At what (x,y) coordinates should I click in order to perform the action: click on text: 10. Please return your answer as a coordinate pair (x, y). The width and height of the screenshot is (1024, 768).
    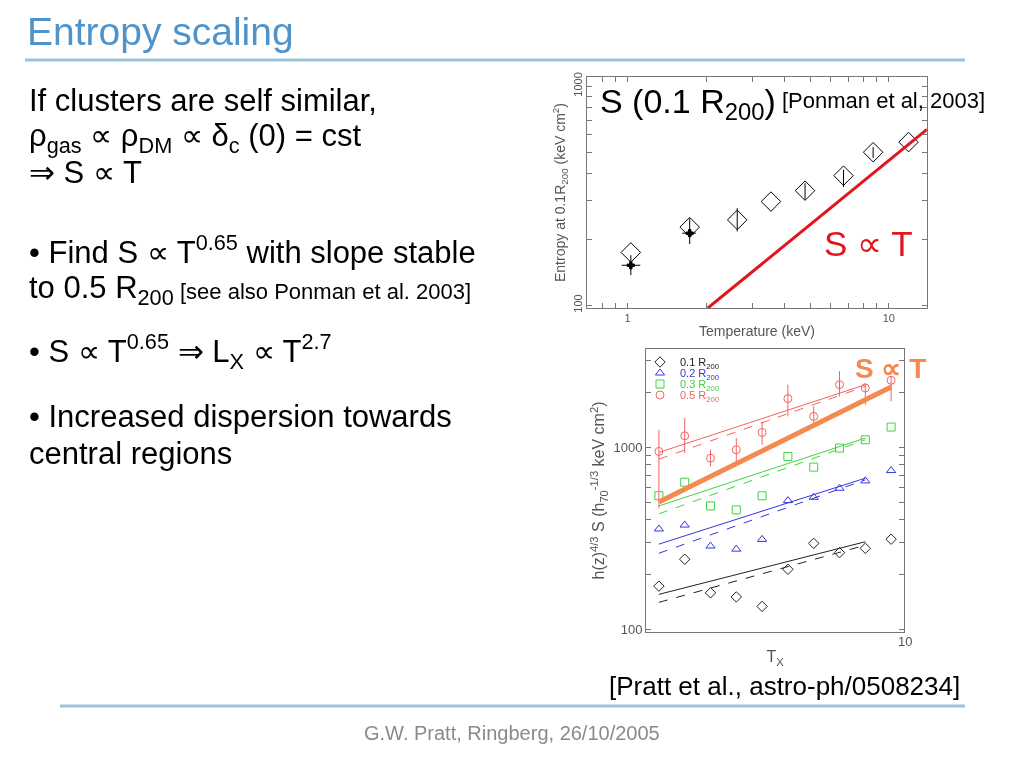
    Looking at the image, I should click on (905, 641).